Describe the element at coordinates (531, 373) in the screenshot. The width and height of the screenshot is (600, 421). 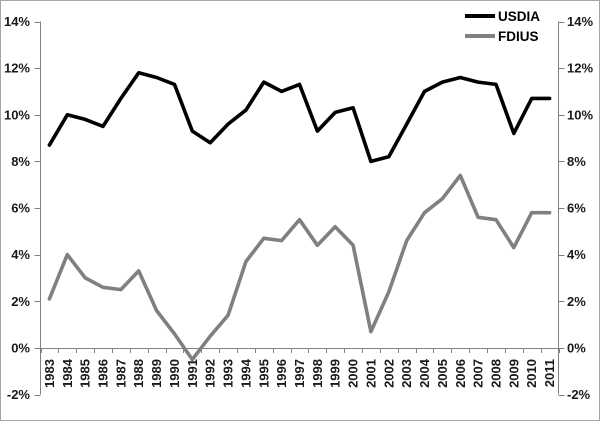
I see `x-axis-label: 2010` at that location.